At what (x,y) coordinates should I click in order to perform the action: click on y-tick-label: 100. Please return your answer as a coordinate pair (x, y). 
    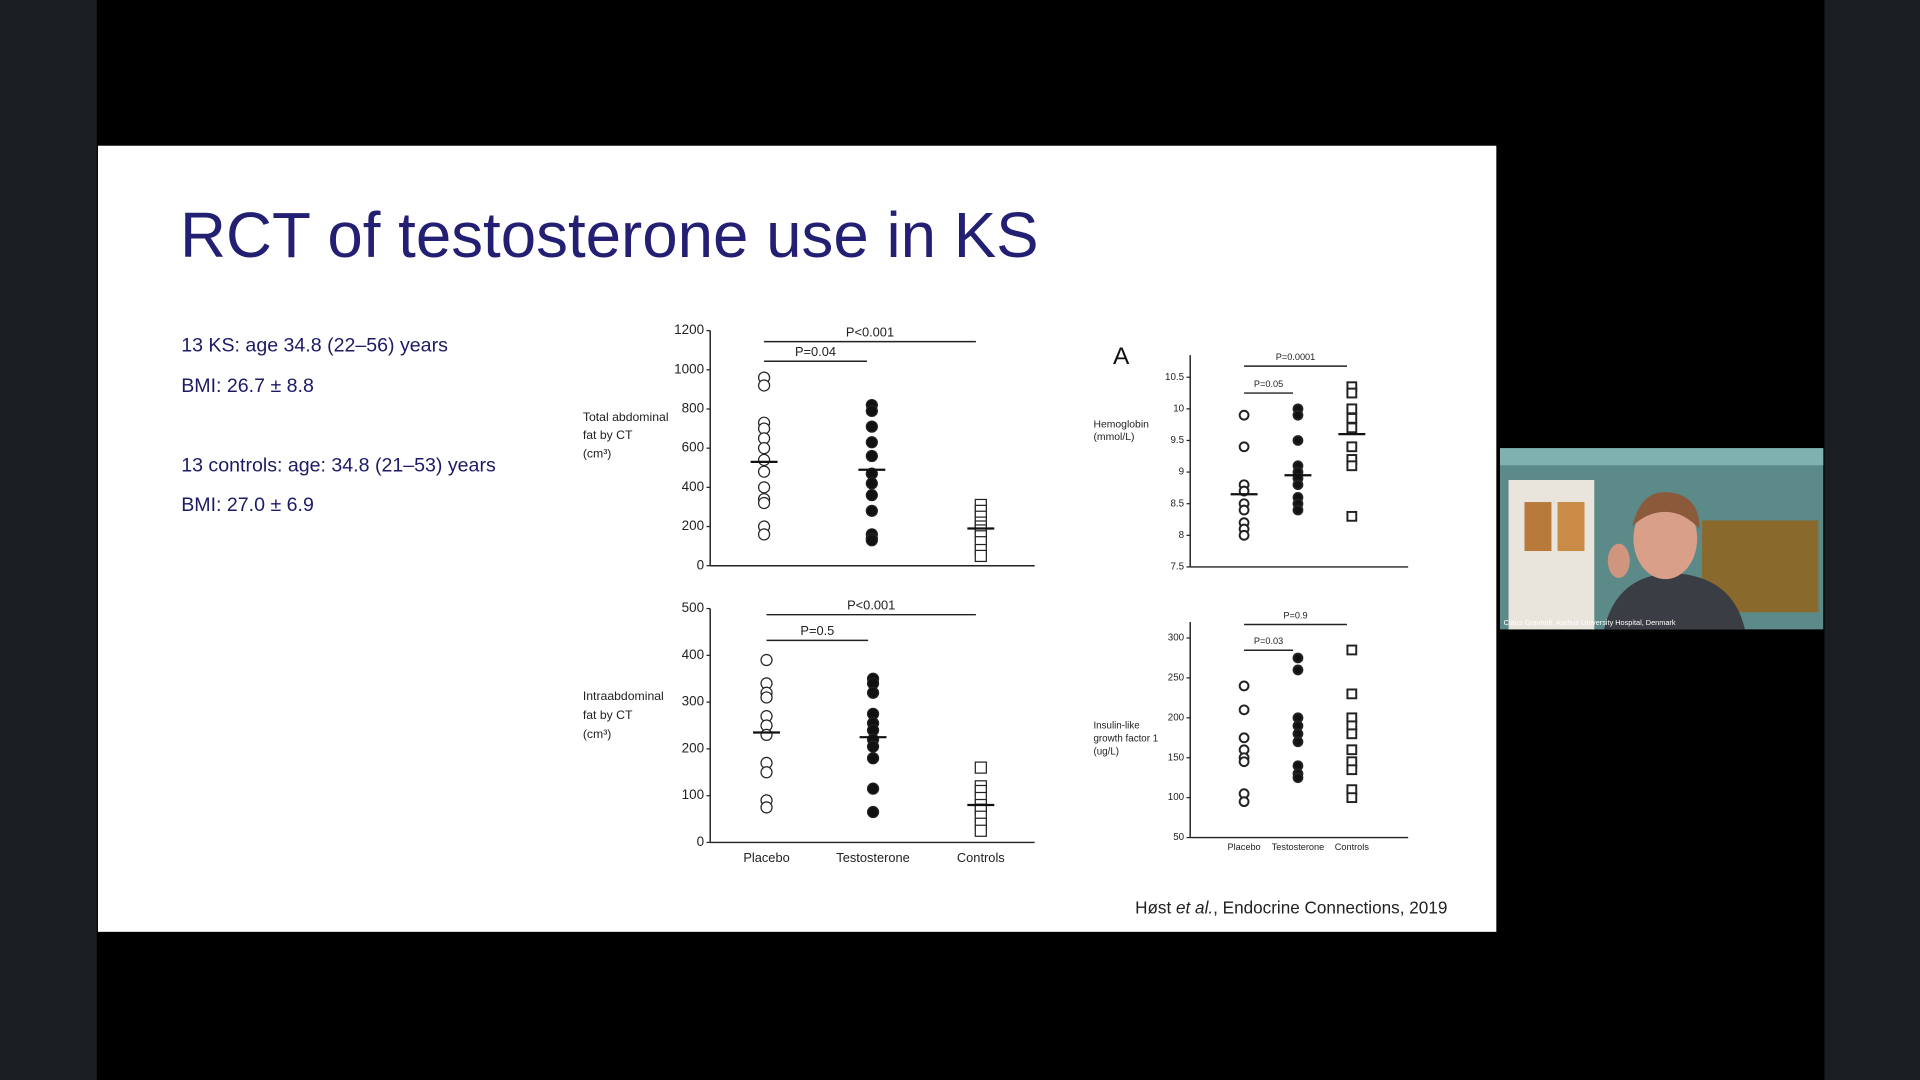
    Looking at the image, I should click on (693, 794).